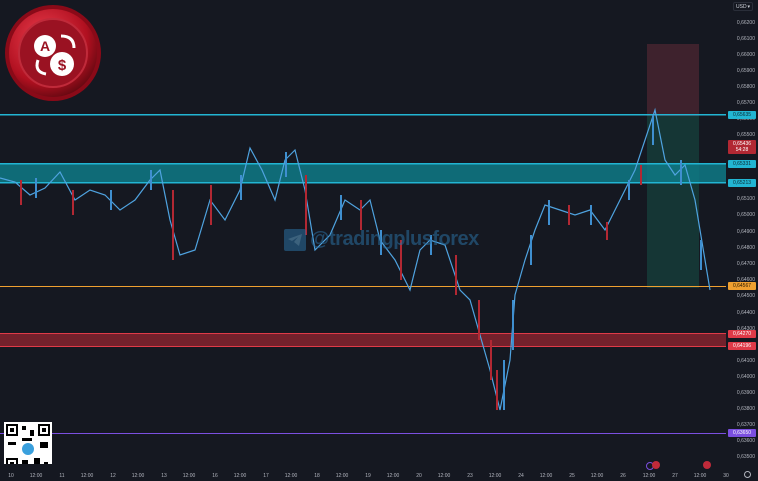 The height and width of the screenshot is (481, 758). Describe the element at coordinates (745, 55) in the screenshot. I see `price-tick: 0,66000` at that location.